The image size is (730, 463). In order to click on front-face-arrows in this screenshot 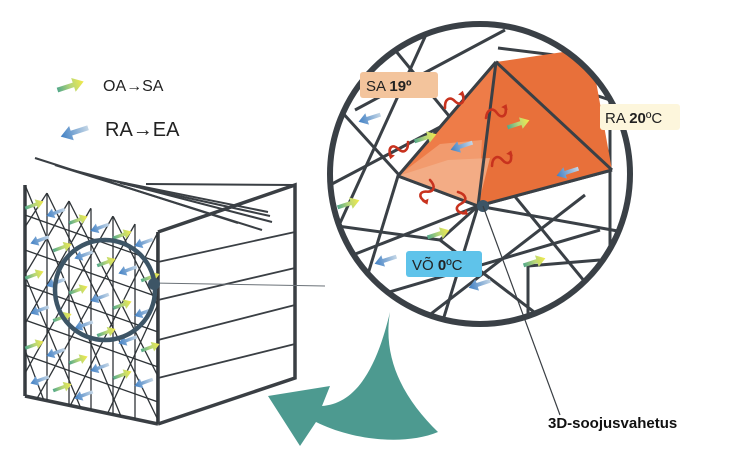, I will do `click(92, 300)`.